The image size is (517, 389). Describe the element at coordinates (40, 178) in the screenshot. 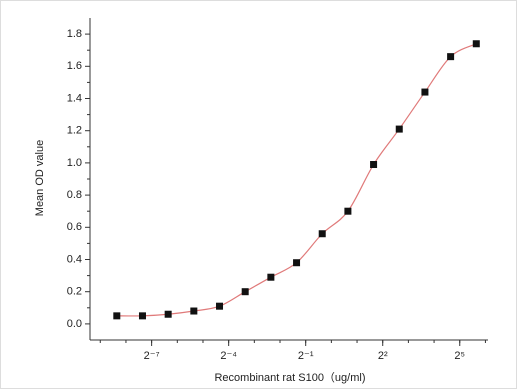

I see `y-axis-label: Mean OD value` at that location.